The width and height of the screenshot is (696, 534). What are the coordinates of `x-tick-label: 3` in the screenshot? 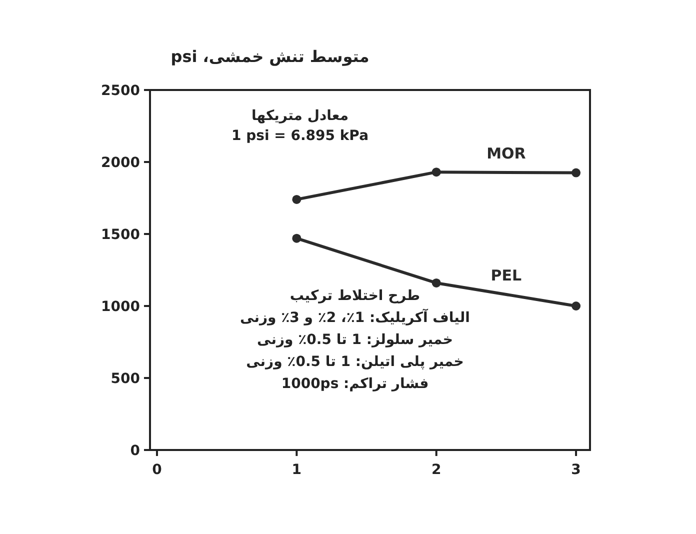 It's located at (576, 470).